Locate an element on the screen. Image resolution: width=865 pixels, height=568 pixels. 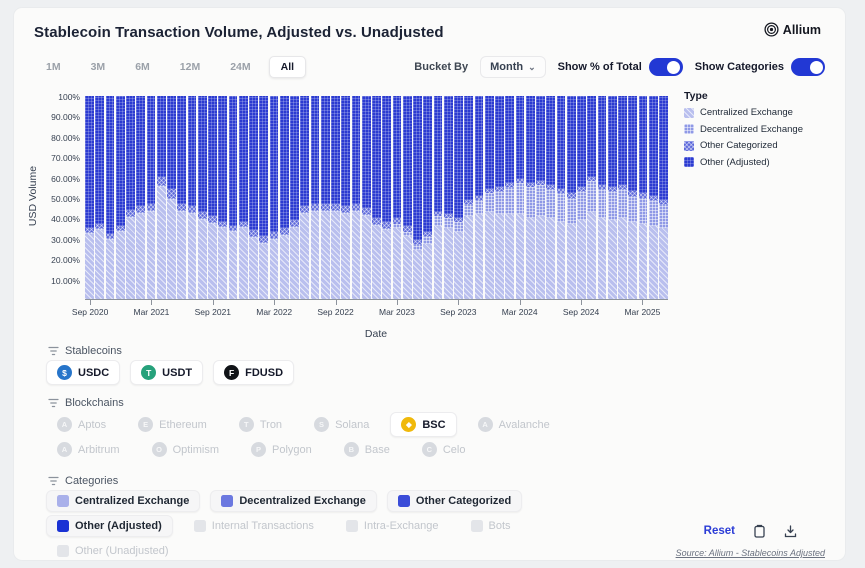
bar-oct-2020 is located at coordinates (99, 197).